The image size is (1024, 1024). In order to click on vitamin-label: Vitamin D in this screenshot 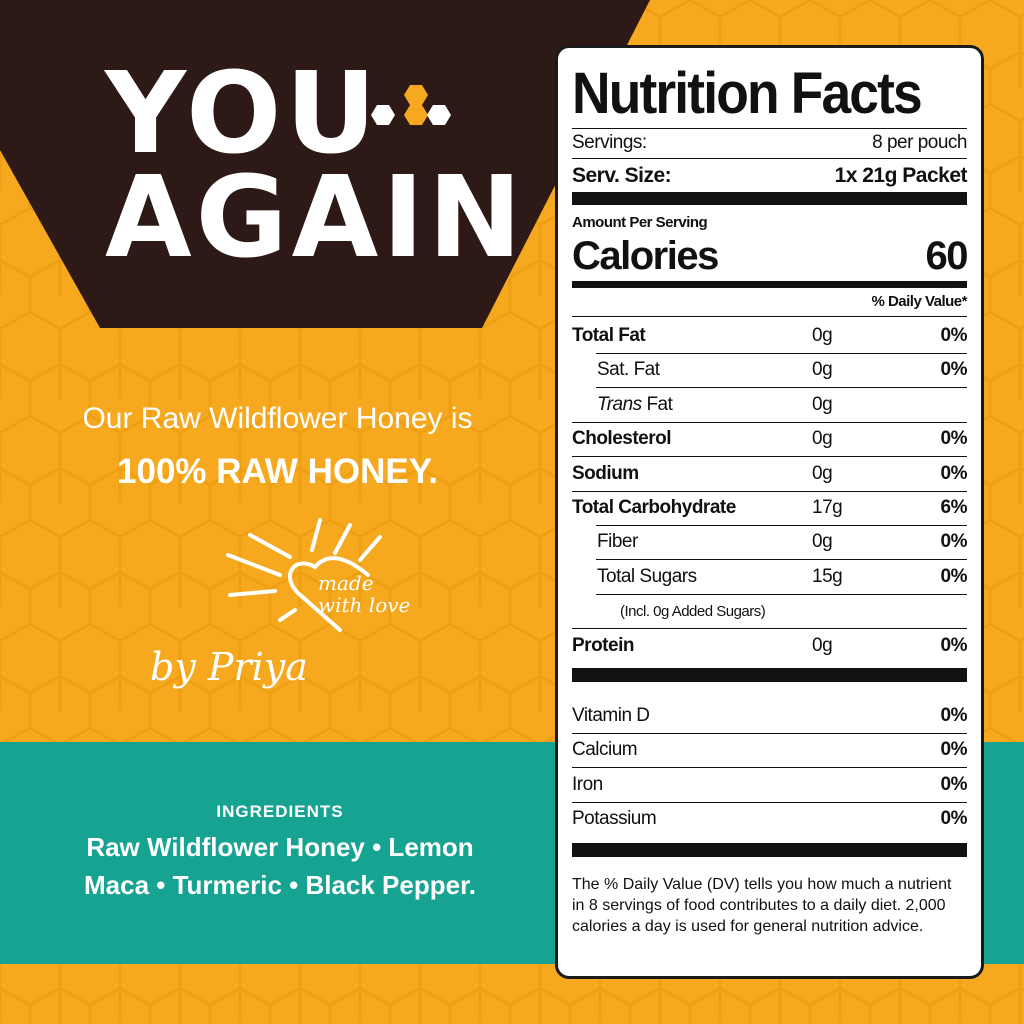, I will do `click(611, 715)`.